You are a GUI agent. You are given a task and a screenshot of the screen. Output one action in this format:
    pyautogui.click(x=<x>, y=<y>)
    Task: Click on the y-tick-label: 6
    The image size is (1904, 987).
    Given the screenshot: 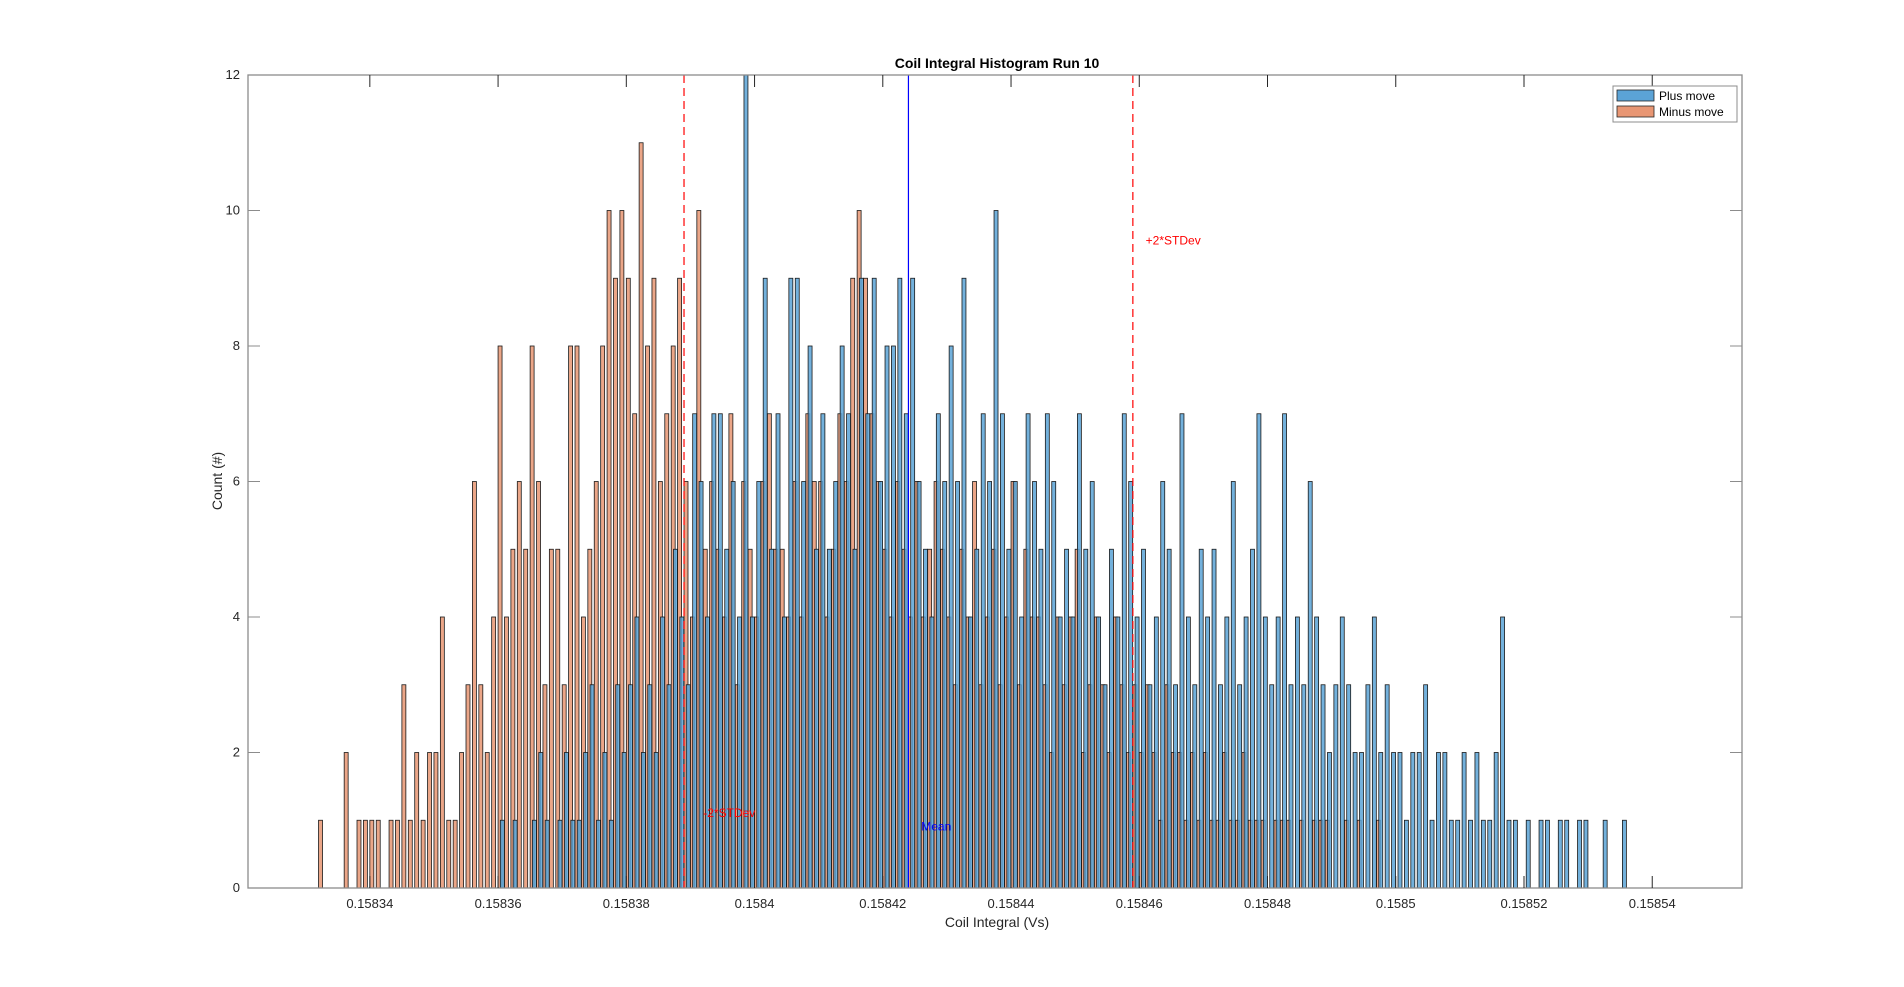 What is the action you would take?
    pyautogui.click(x=236, y=481)
    